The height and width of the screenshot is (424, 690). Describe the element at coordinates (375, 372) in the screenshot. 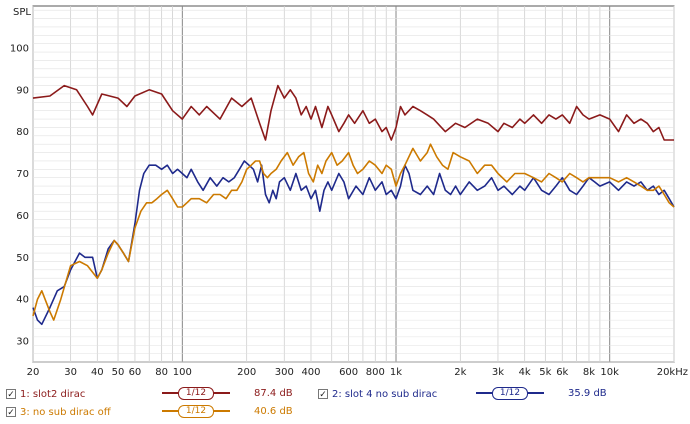

I see `x-tick-label: 800` at that location.